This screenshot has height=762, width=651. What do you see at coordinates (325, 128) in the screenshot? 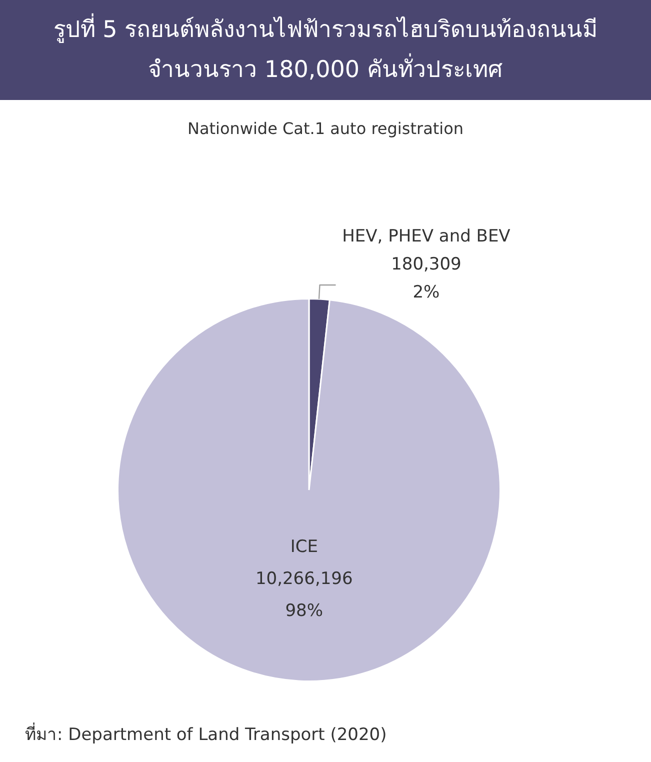
I see `chart-subtitle: Nationwide Cat.1 auto registration` at bounding box center [325, 128].